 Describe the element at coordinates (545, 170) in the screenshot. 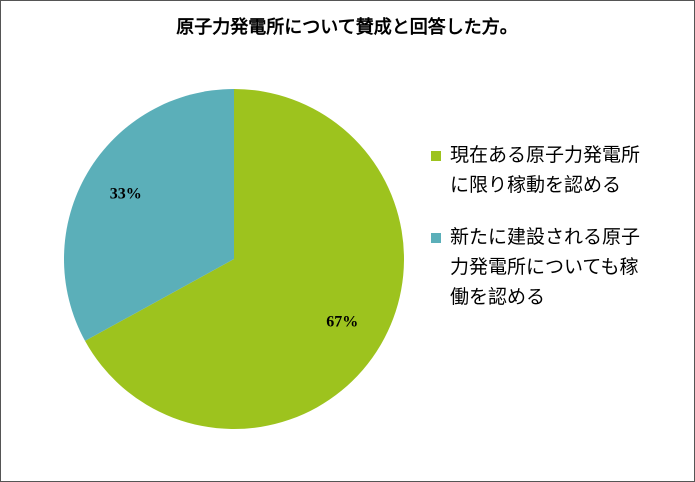

I see `legend-label: 現在ある原子力発電所に限り稼動を認める` at that location.